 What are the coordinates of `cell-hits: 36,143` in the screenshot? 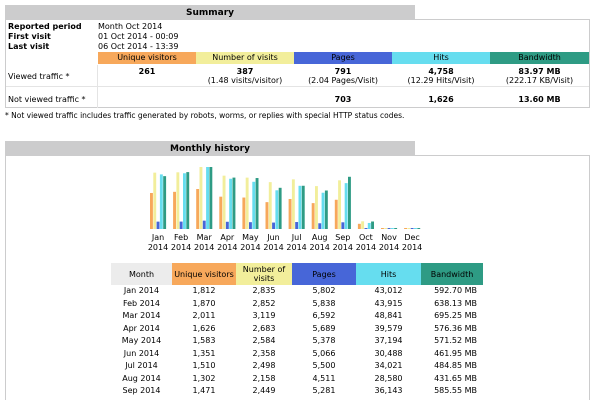 It's located at (388, 391).